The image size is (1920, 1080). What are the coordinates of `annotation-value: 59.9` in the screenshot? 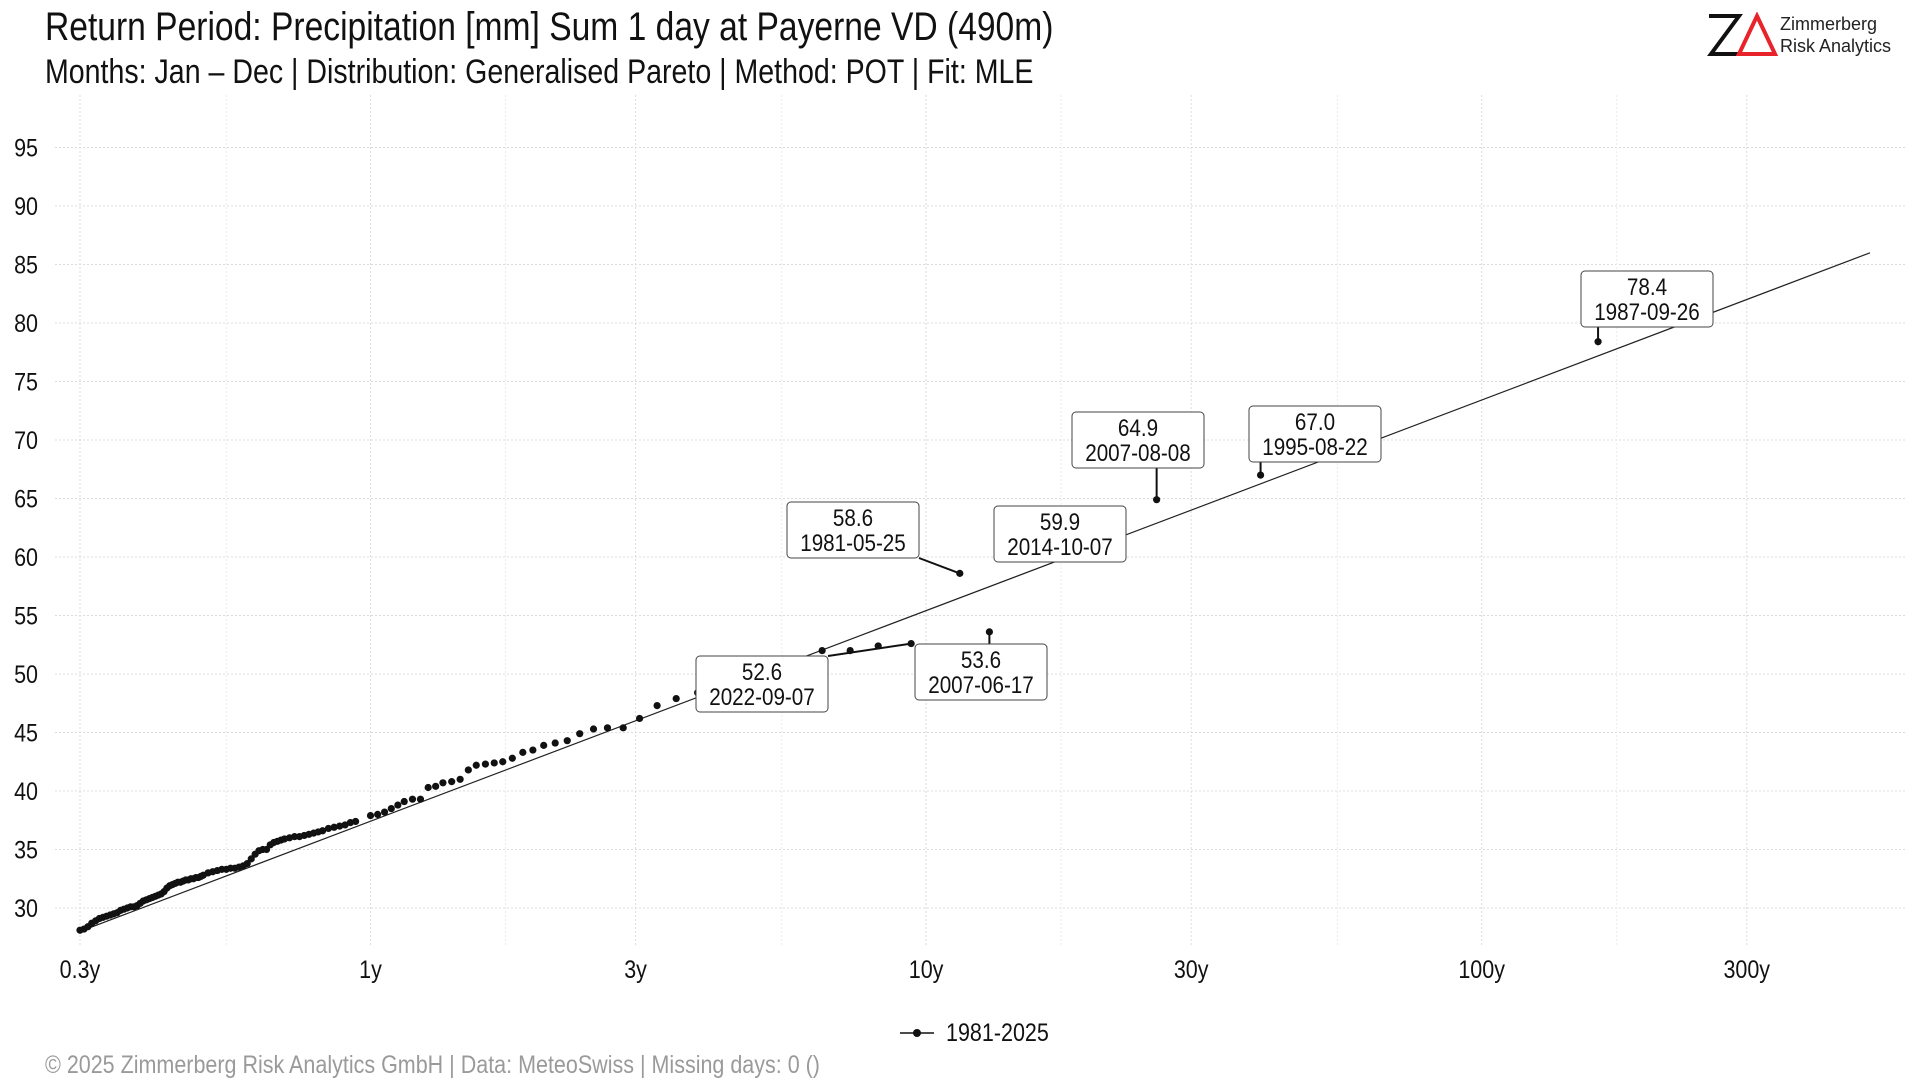 It's located at (1060, 522).